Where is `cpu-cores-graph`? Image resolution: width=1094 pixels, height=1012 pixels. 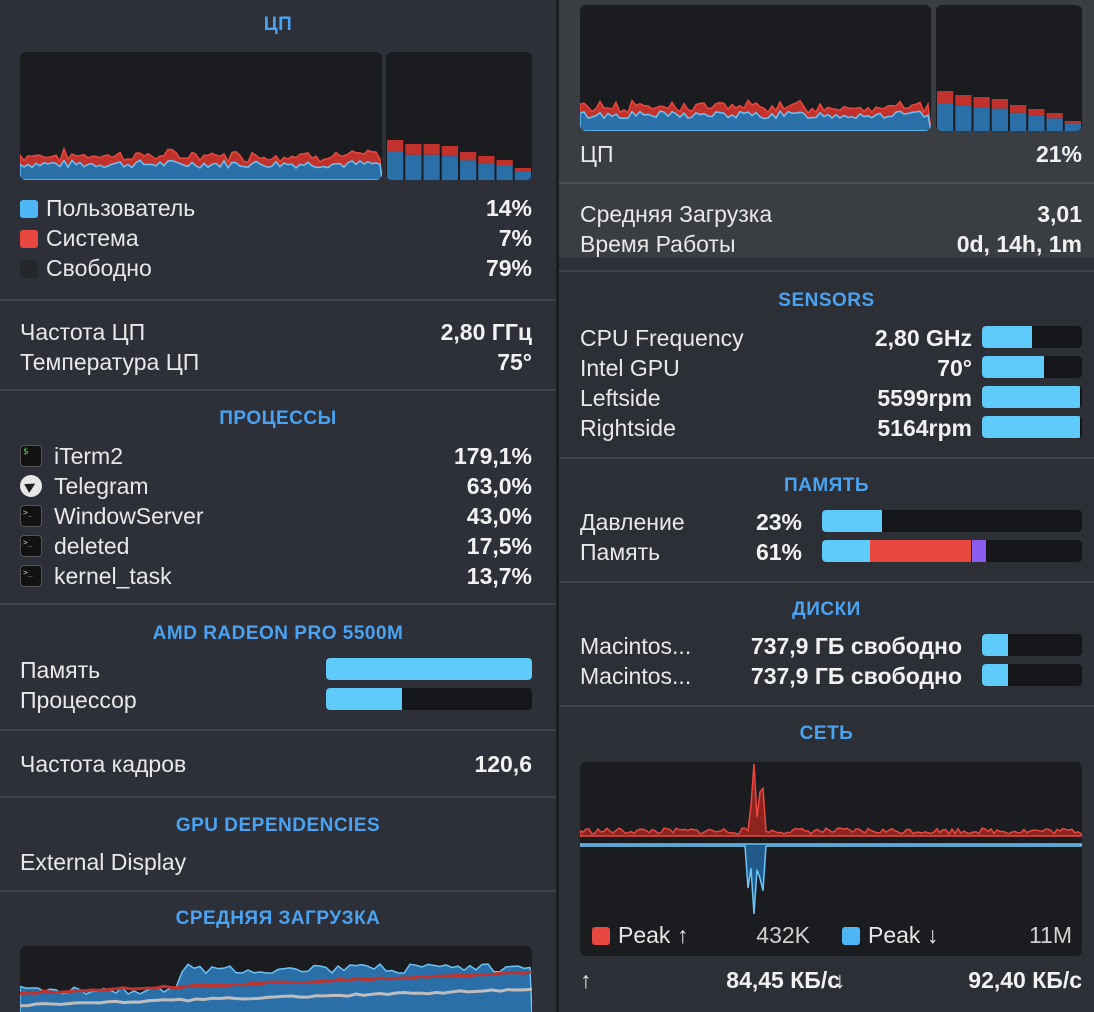
cpu-cores-graph is located at coordinates (1009, 68).